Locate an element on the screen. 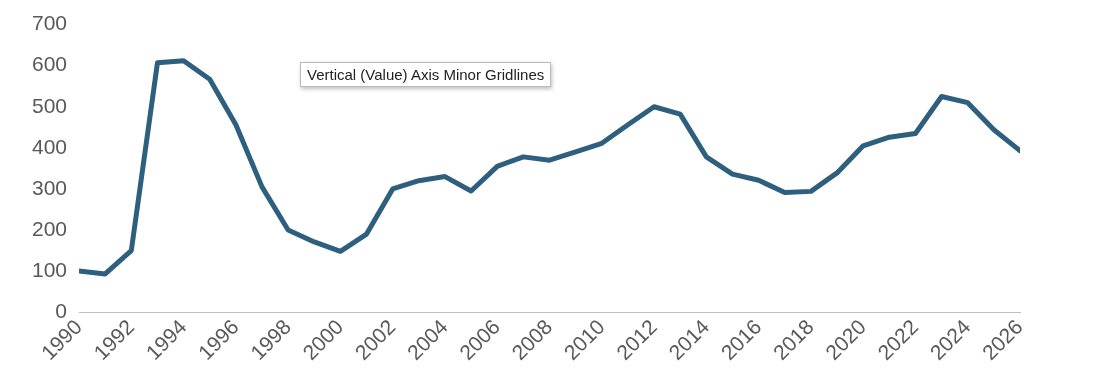  y-tick-label: 700 is located at coordinates (49, 23).